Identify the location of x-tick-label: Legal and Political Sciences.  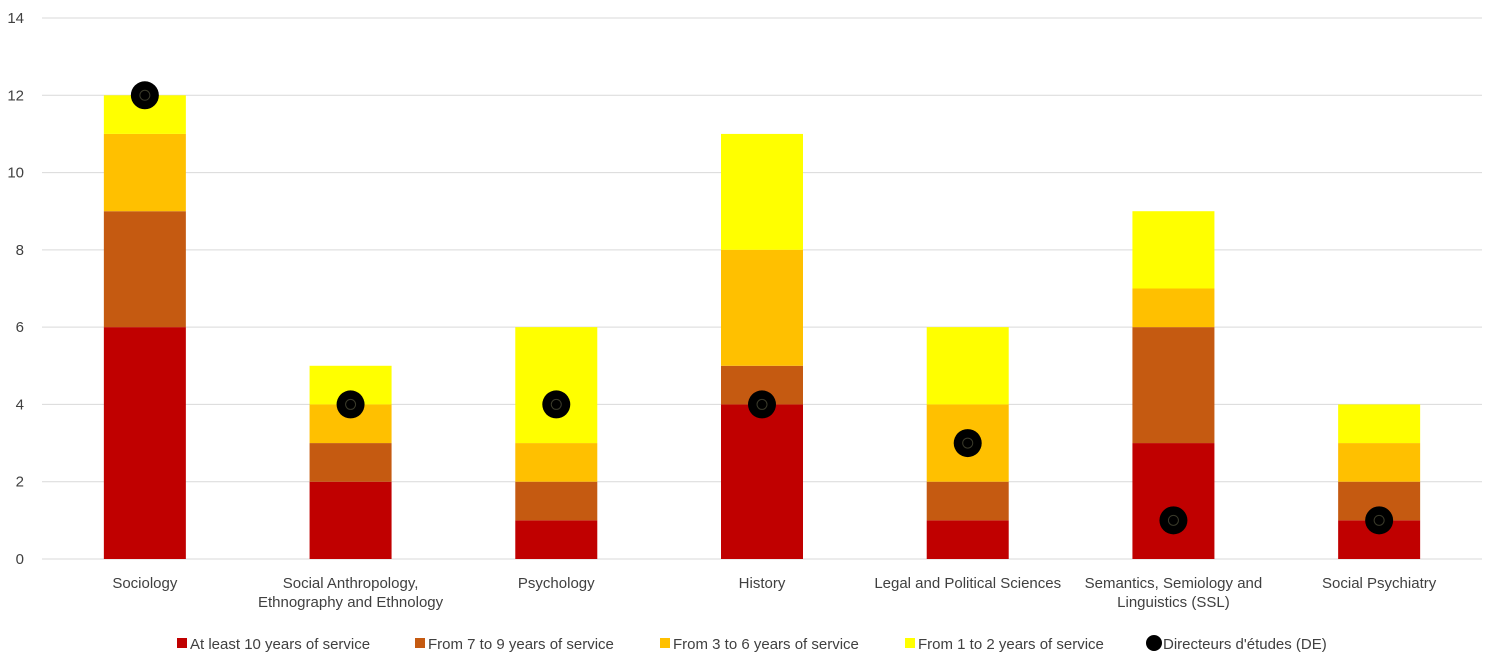
(967, 583).